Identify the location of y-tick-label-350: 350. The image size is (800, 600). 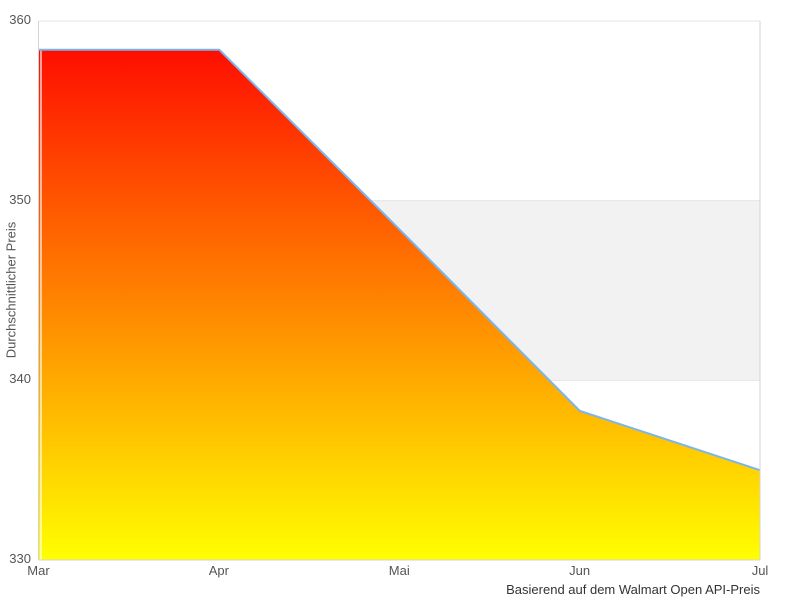
(20, 199).